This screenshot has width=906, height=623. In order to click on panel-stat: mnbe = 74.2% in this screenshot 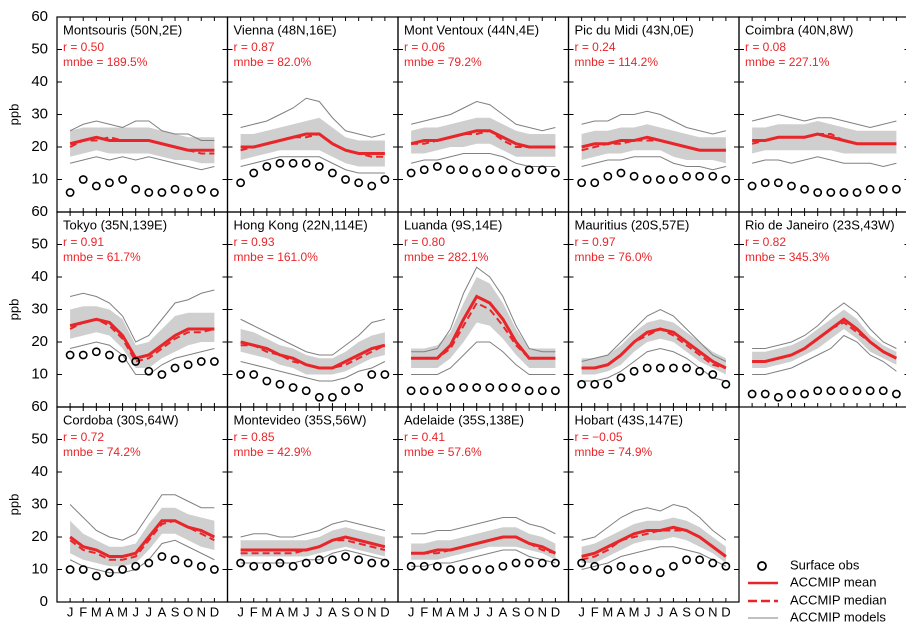, I will do `click(102, 452)`.